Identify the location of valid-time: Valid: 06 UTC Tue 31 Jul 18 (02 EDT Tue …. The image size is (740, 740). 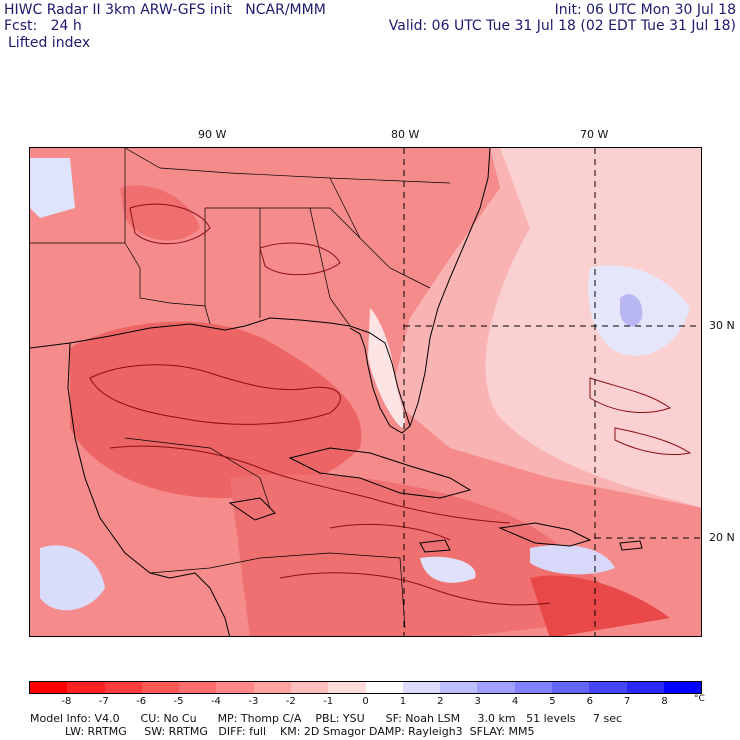
(562, 26).